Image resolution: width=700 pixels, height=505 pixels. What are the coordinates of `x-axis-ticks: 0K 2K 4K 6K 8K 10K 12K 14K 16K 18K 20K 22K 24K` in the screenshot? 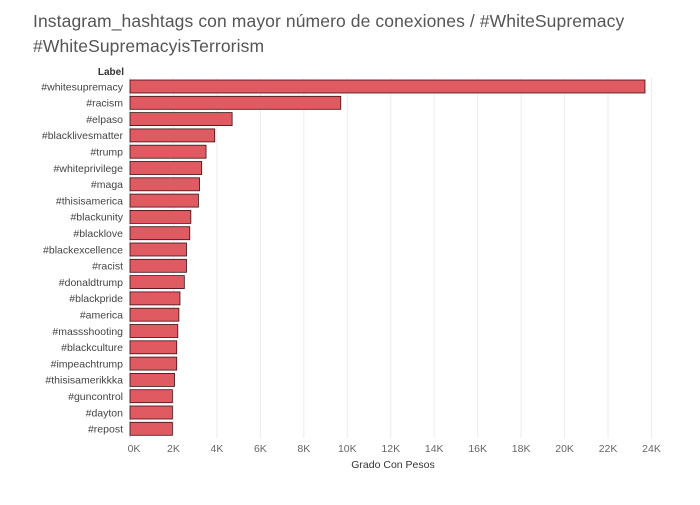 It's located at (394, 449).